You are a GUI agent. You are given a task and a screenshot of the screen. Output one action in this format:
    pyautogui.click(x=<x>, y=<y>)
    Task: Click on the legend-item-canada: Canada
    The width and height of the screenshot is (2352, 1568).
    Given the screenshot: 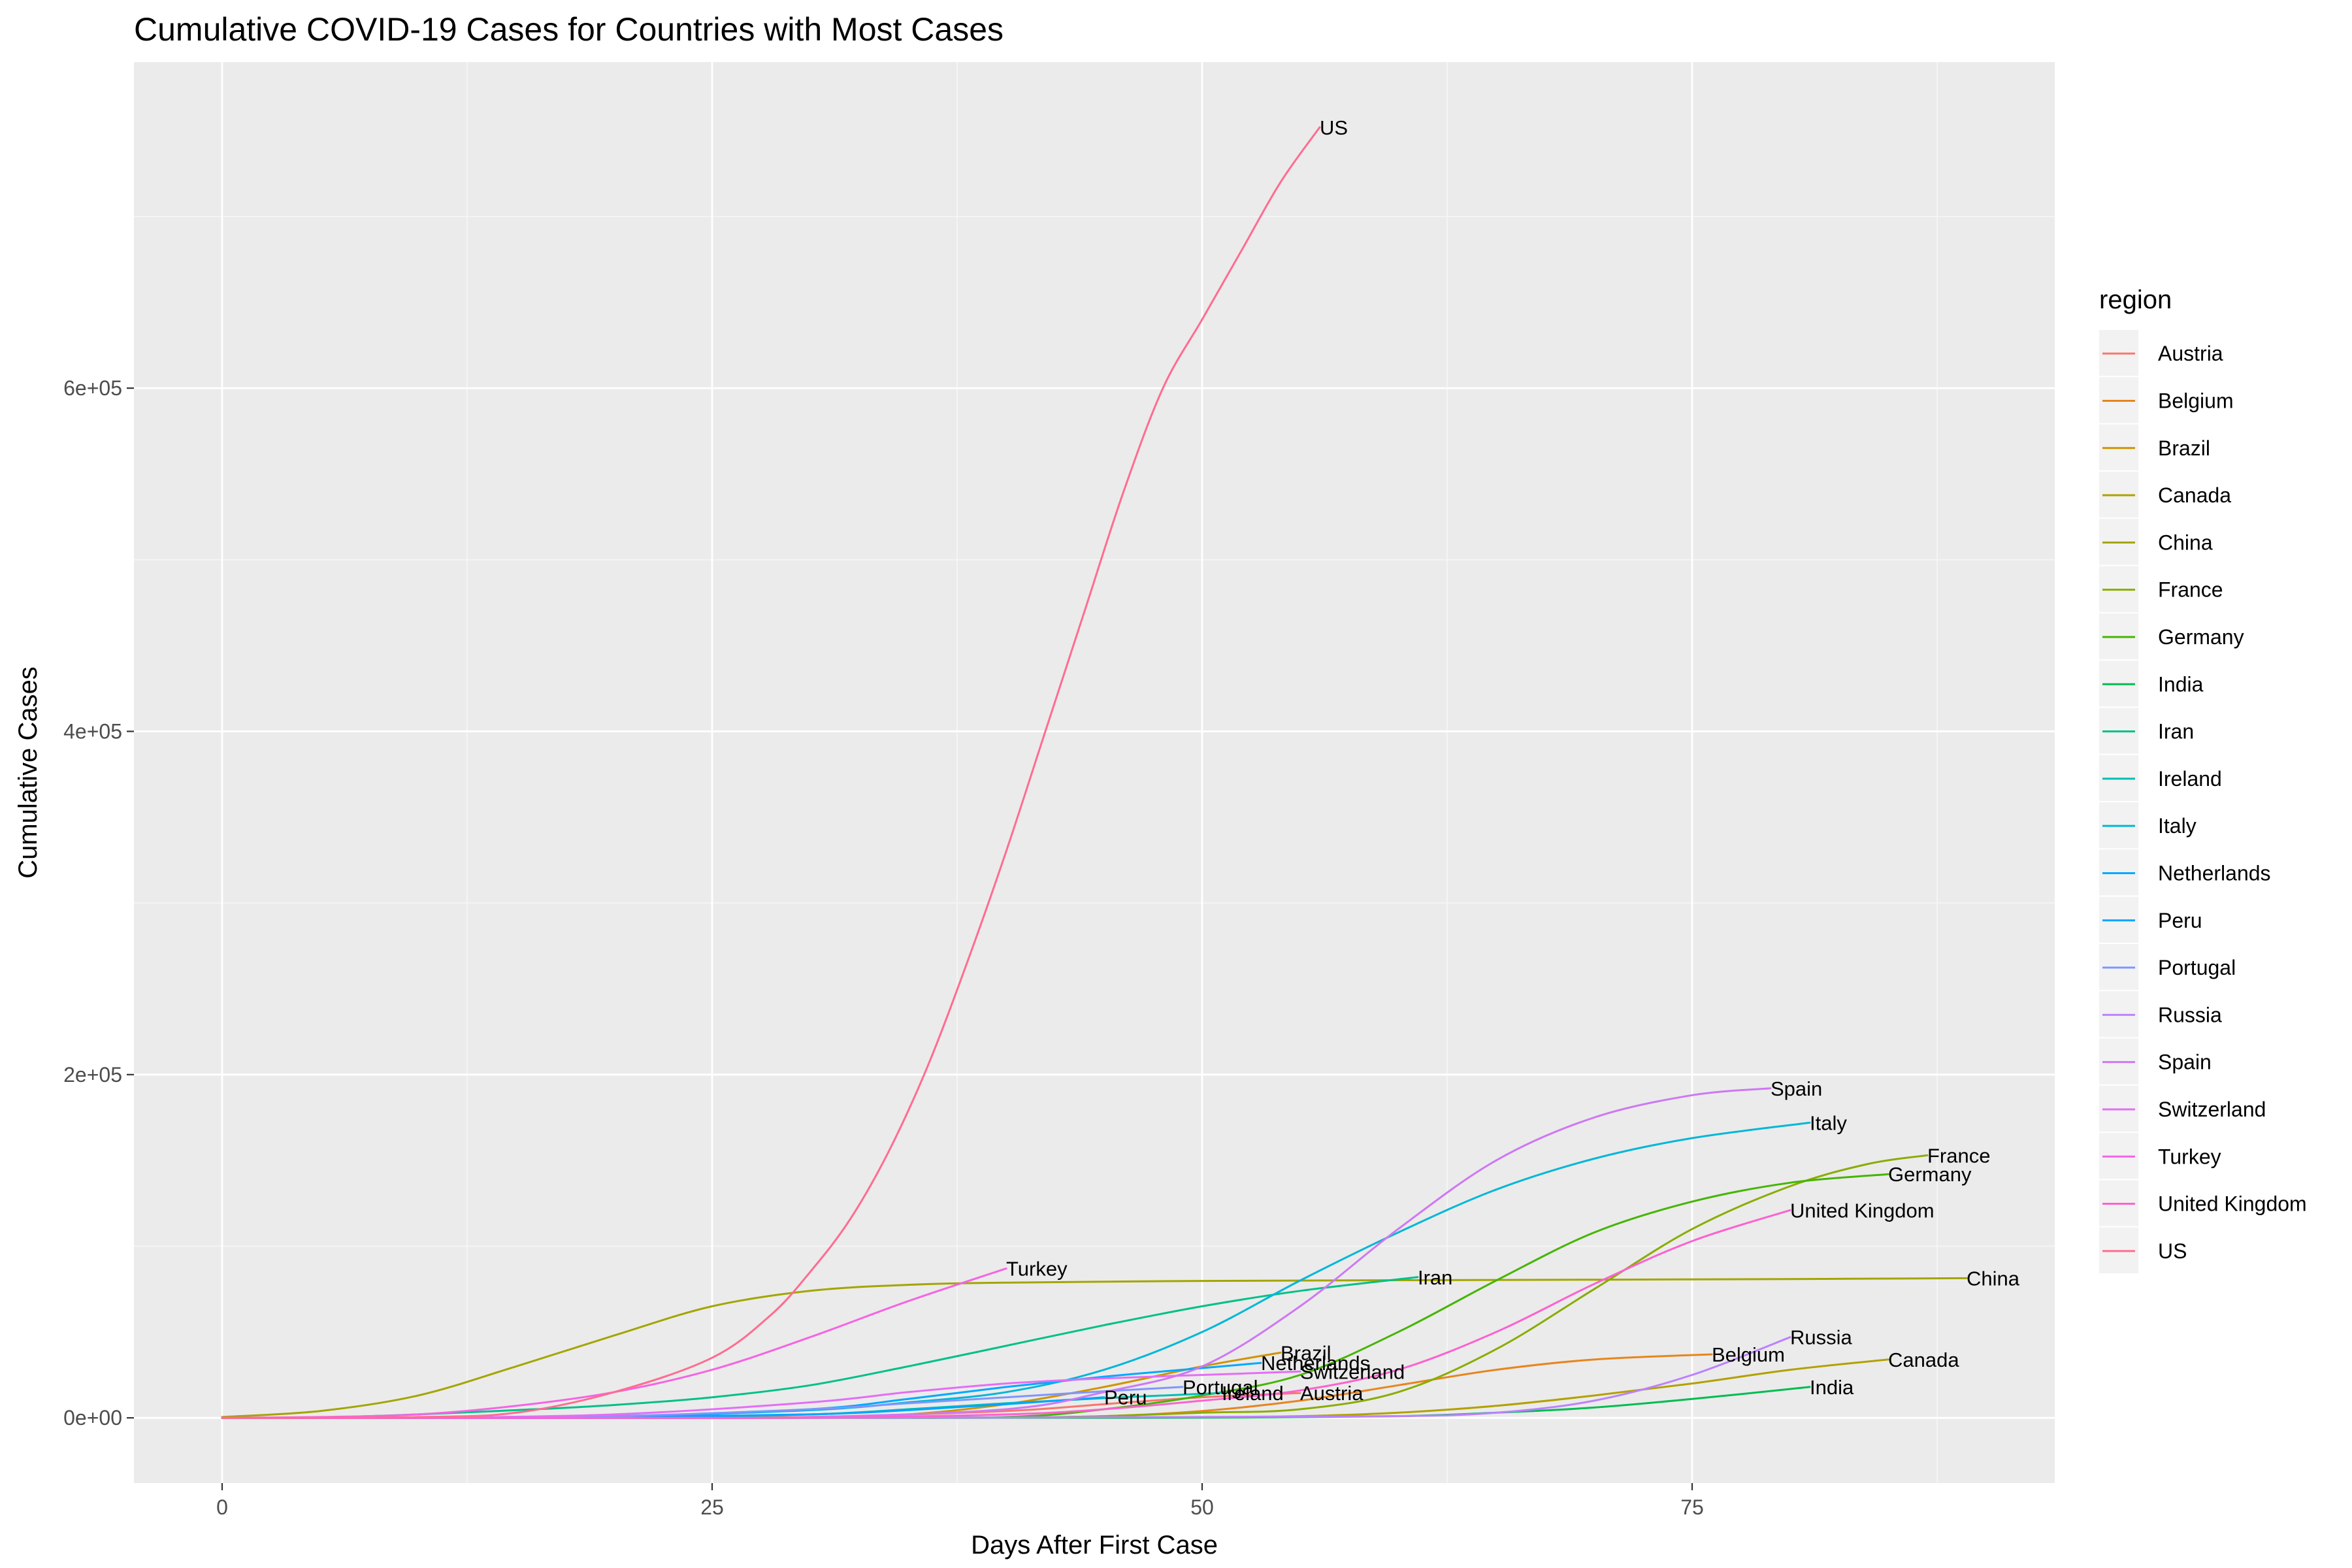 What is the action you would take?
    pyautogui.click(x=2165, y=494)
    